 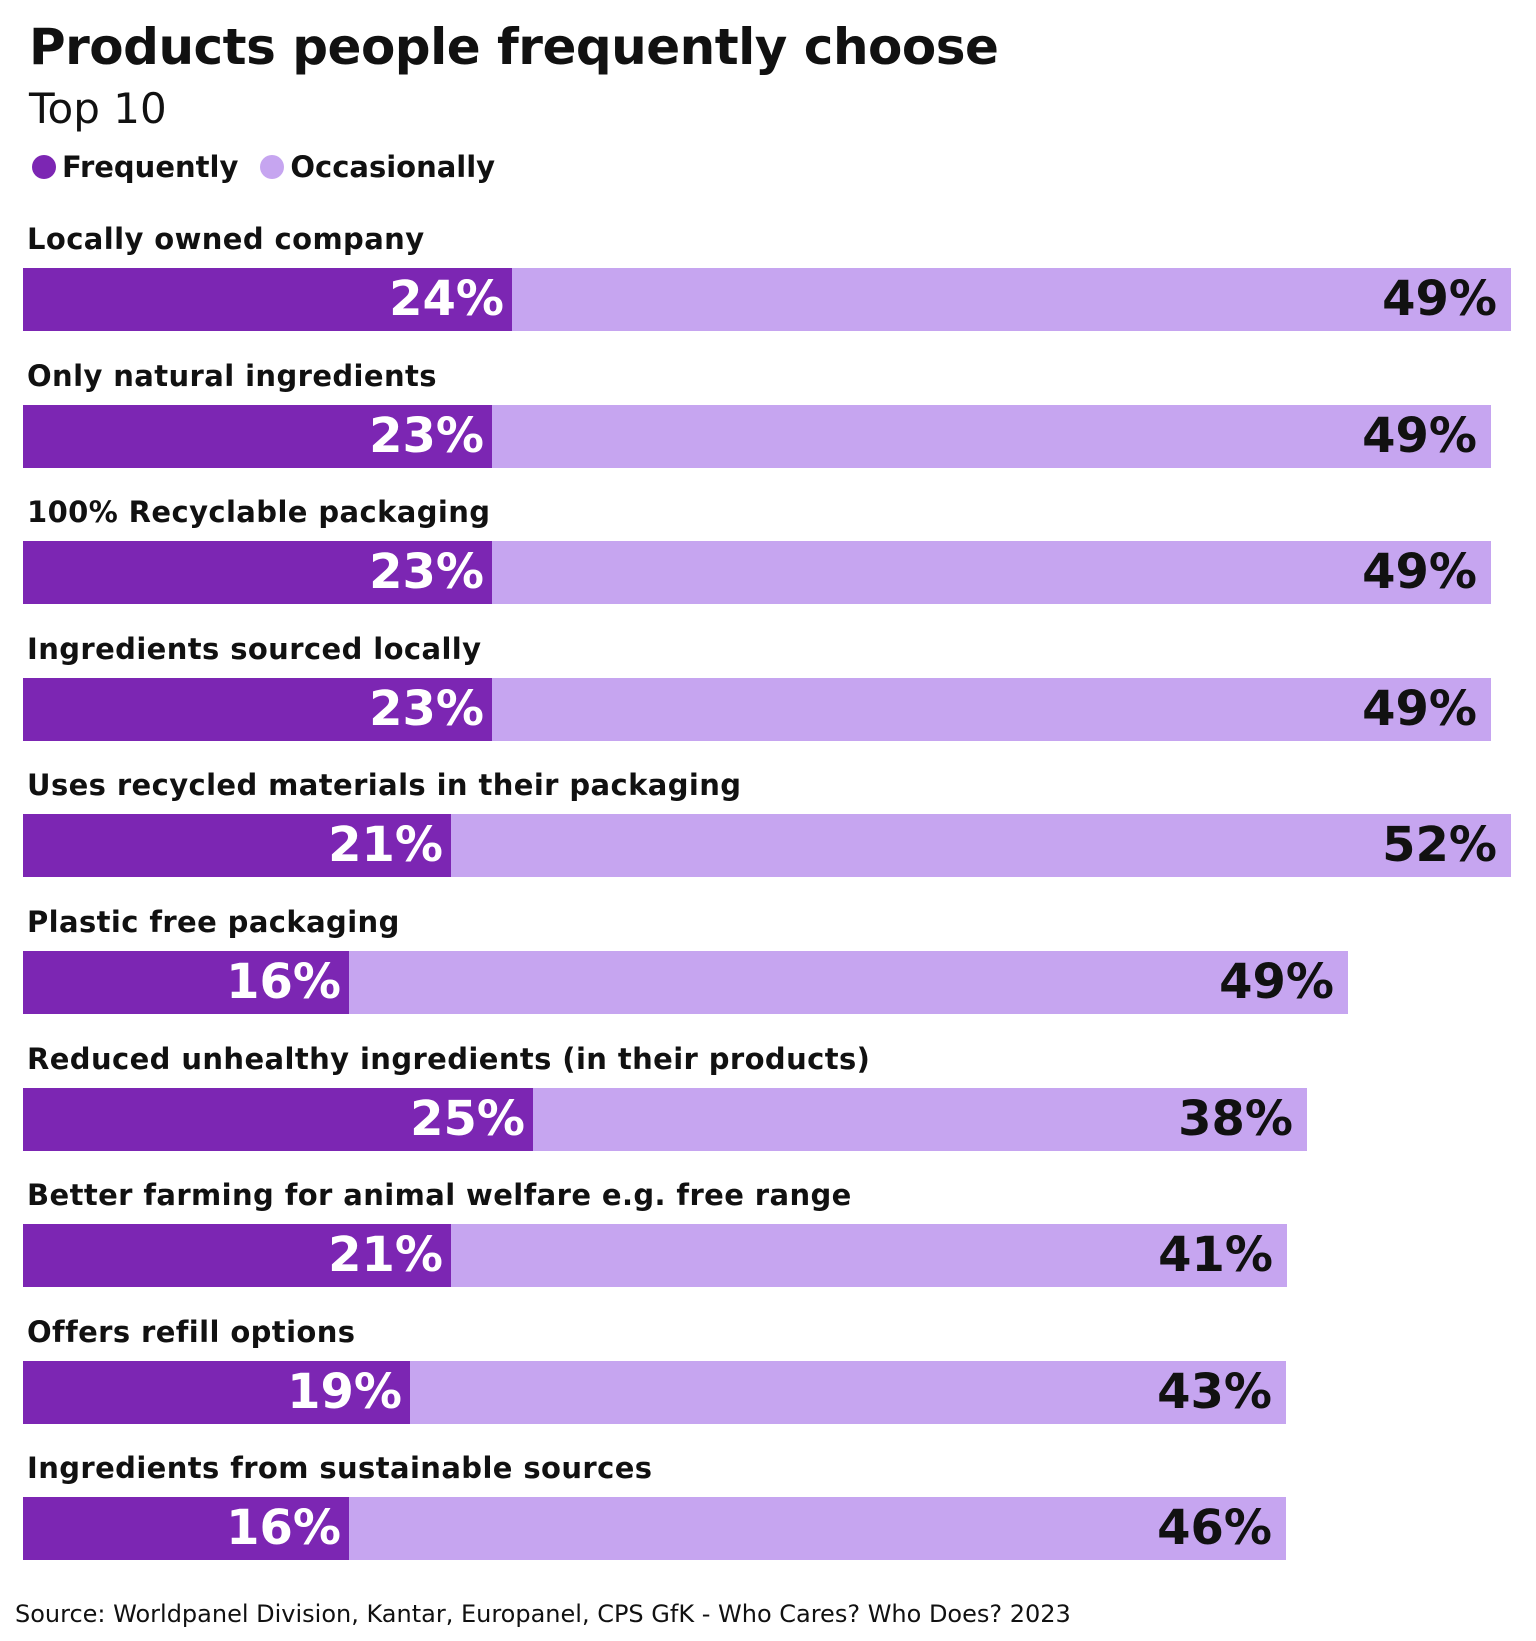 I want to click on category-label: Plastic free packaging, so click(x=213, y=922).